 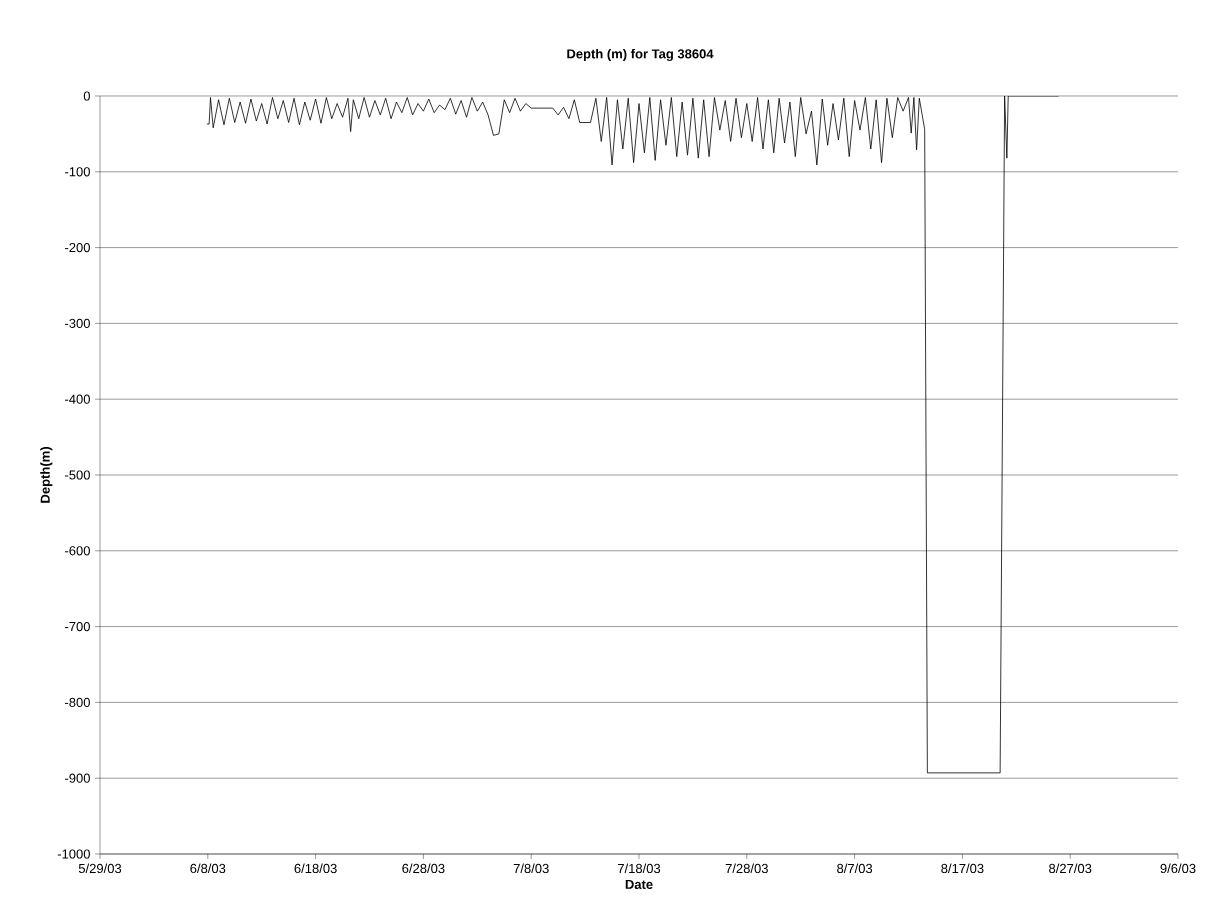 What do you see at coordinates (640, 55) in the screenshot?
I see `chart-title: Depth (m) for Tag 38604` at bounding box center [640, 55].